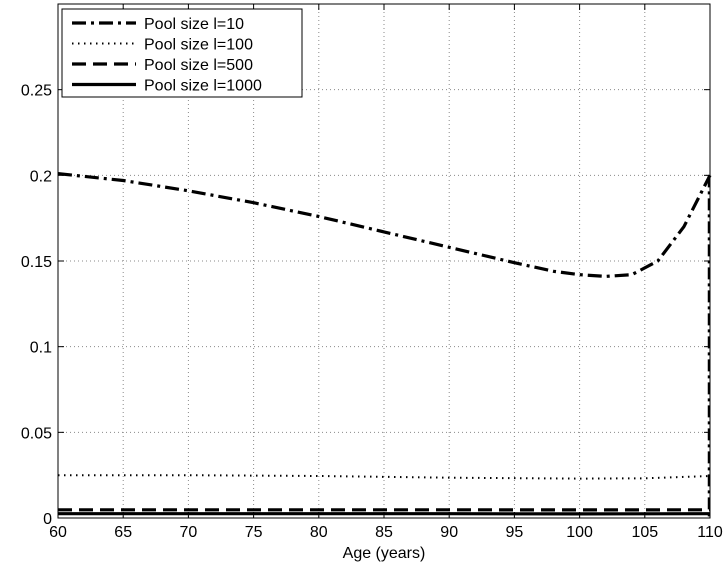 The image size is (728, 575). What do you see at coordinates (203, 86) in the screenshot?
I see `legend-label: Pool size l=1000` at bounding box center [203, 86].